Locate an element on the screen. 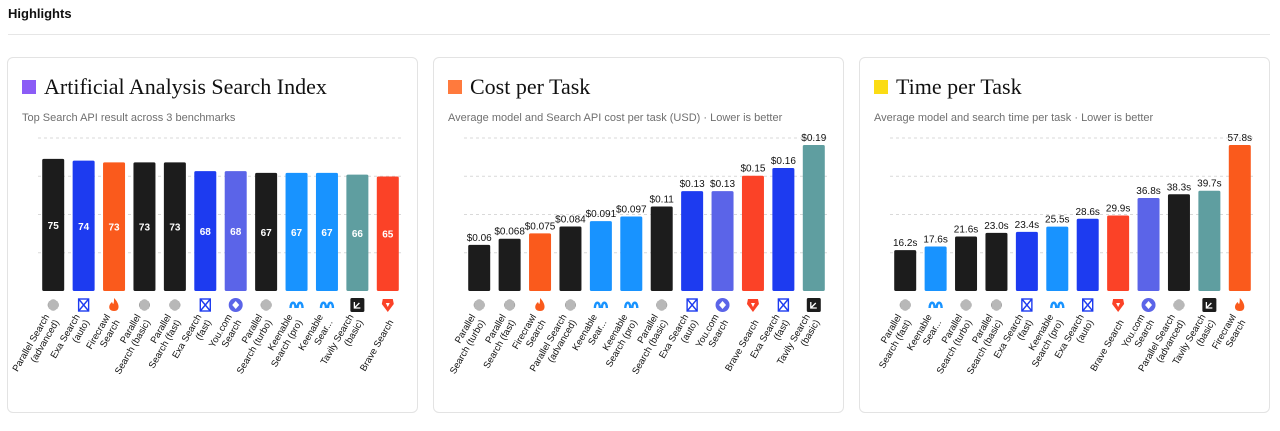 The height and width of the screenshot is (431, 1280). chart-title: Cost per Task is located at coordinates (530, 86).